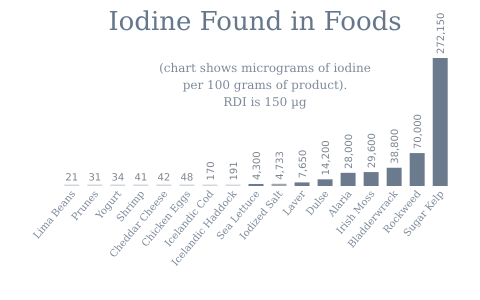 The image size is (480, 300). Describe the element at coordinates (442, 33) in the screenshot. I see `data-label: 272,150` at that location.